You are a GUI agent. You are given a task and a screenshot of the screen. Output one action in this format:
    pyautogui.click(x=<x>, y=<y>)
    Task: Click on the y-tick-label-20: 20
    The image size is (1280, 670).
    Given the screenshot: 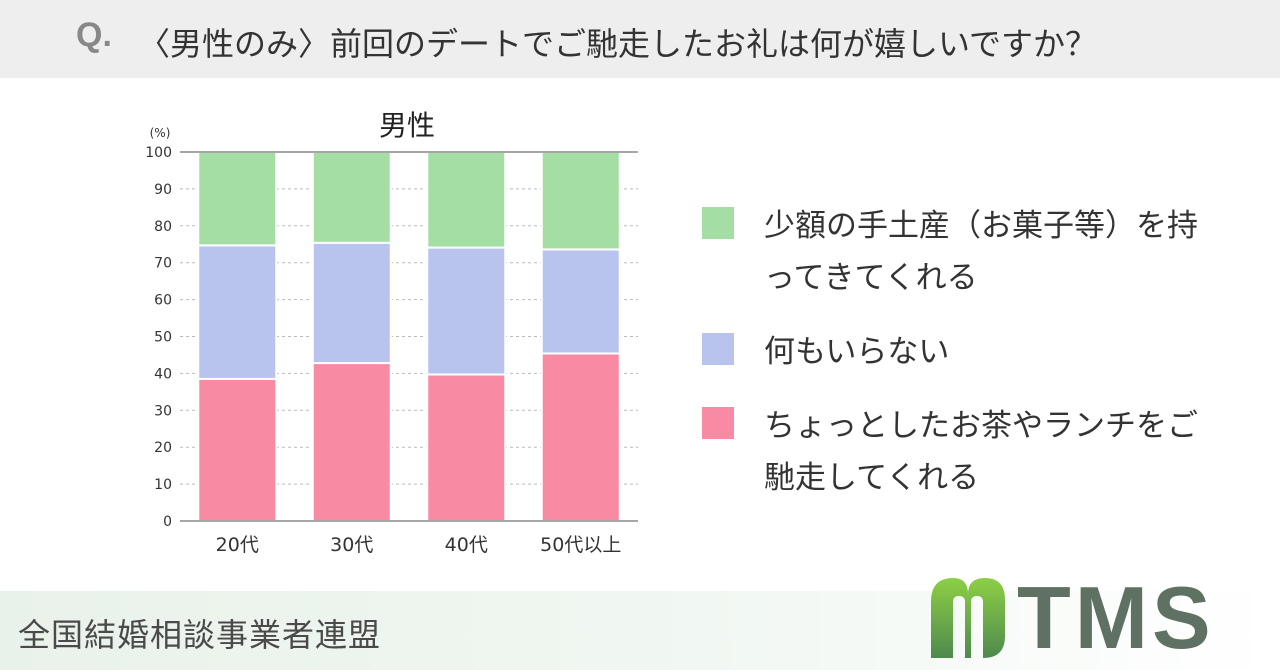 What is the action you would take?
    pyautogui.click(x=163, y=448)
    